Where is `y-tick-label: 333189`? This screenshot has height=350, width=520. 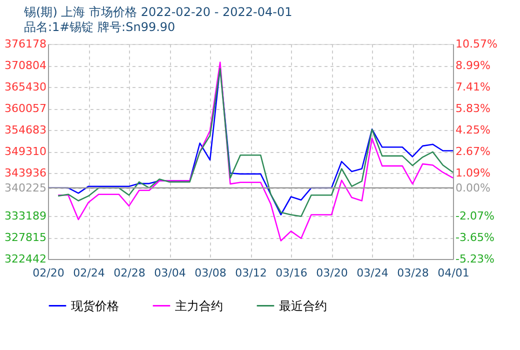
y-tick-label: 333189 is located at coordinates (25, 216).